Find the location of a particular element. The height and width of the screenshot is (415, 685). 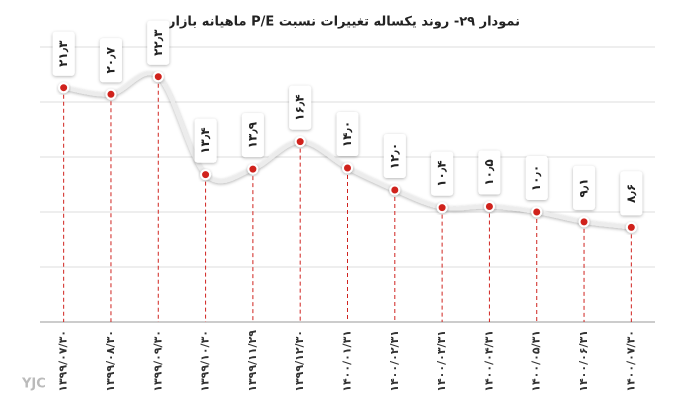

value-label: ۱۲٫۰ is located at coordinates (394, 156).